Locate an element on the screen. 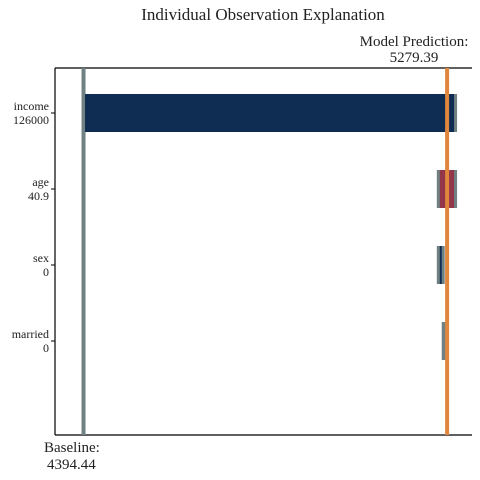  y-tick-value-age: 40.9 is located at coordinates (38, 196).